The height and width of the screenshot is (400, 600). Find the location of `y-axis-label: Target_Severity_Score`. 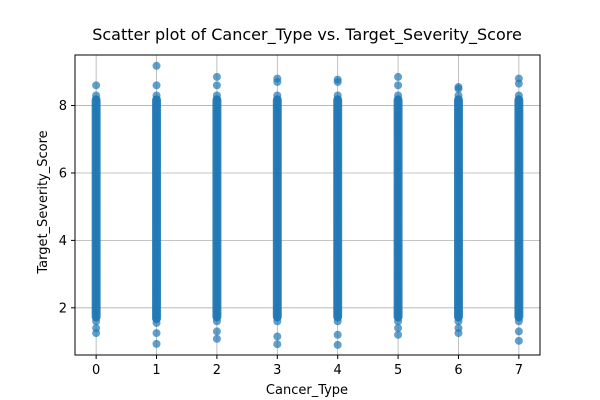

y-axis-label: Target_Severity_Score is located at coordinates (43, 202).